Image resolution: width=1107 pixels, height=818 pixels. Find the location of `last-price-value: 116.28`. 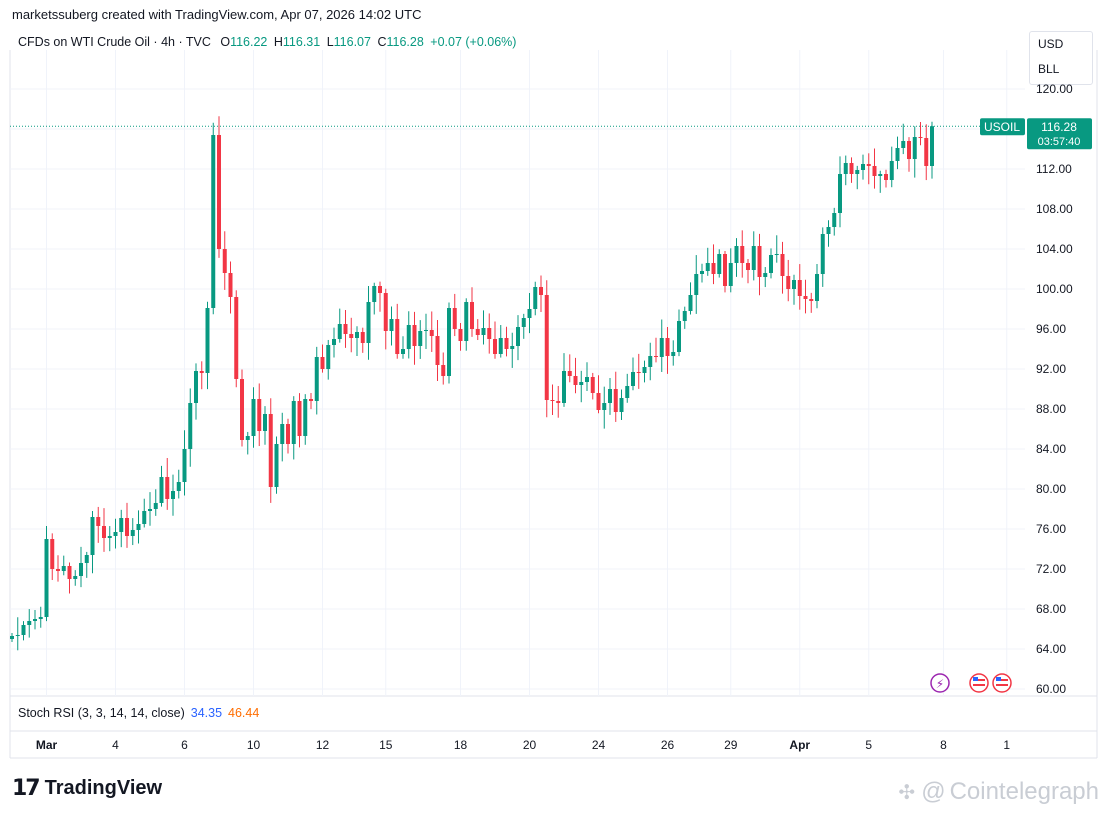

last-price-value: 116.28 is located at coordinates (1059, 127).